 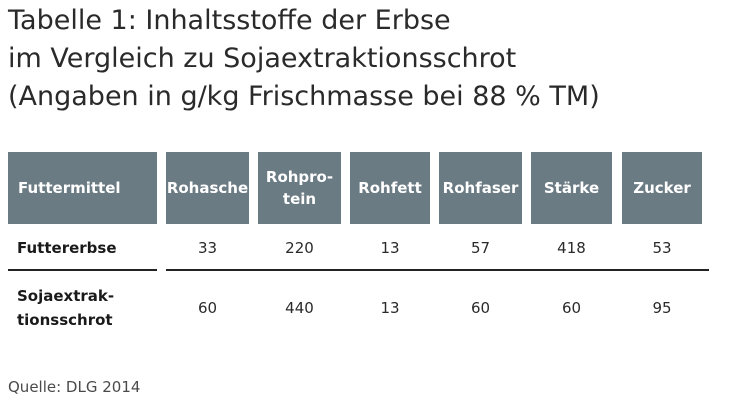 I want to click on header-staerke: Stärke, so click(x=571, y=188).